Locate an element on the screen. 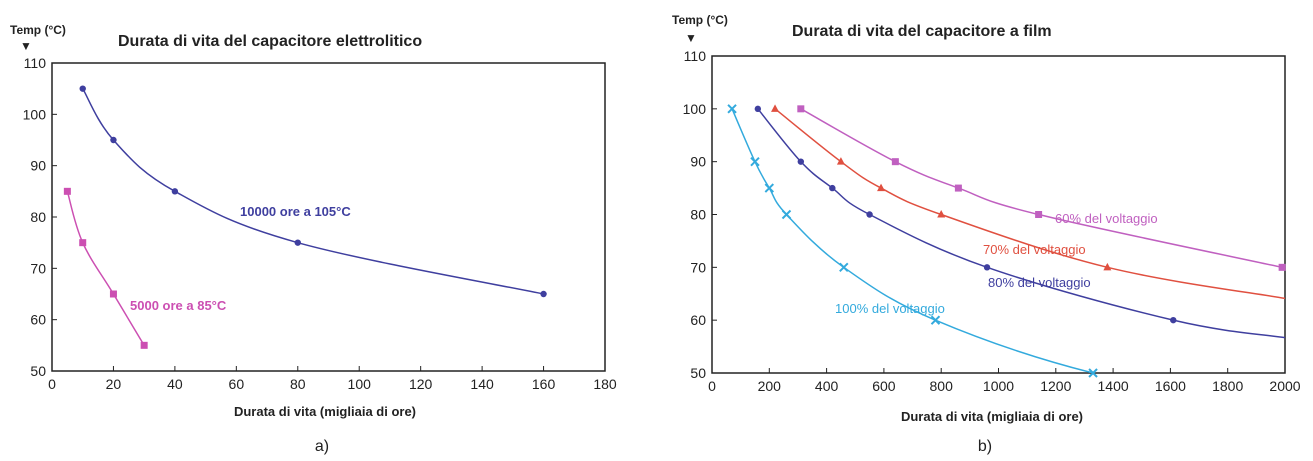 The image size is (1313, 461). chart-b-series-label-80: 80% del voltaggio is located at coordinates (1039, 282).